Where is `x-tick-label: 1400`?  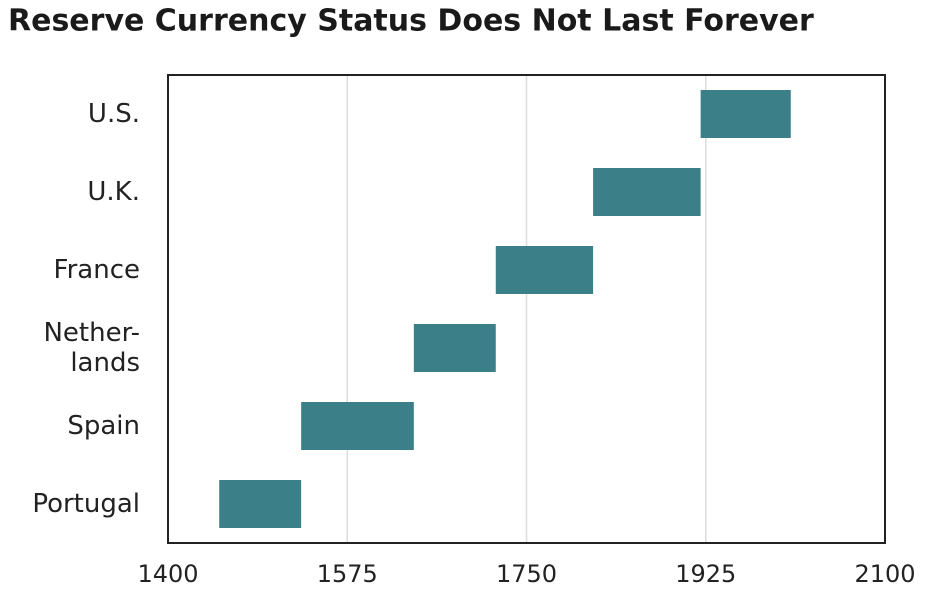 x-tick-label: 1400 is located at coordinates (167, 574).